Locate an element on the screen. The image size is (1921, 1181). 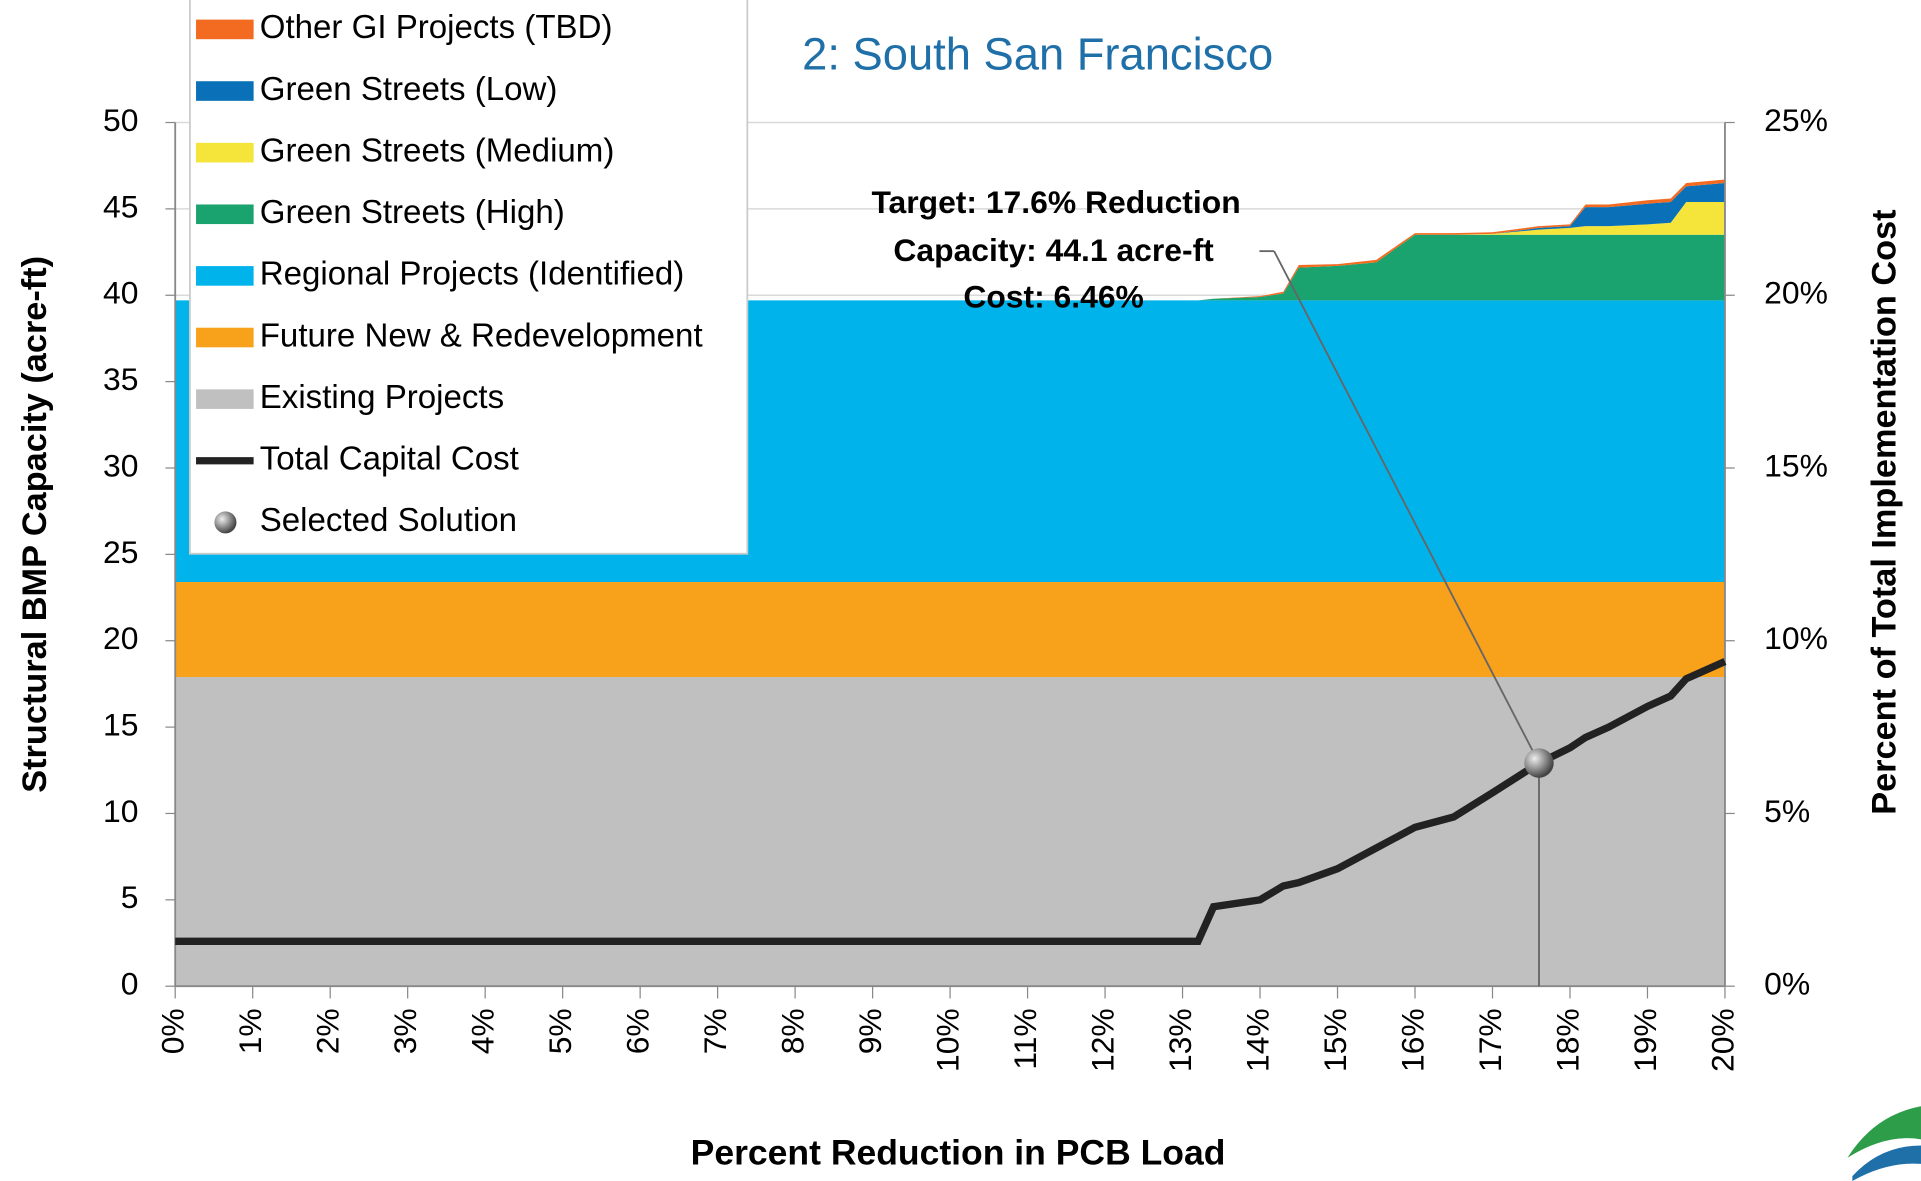
legend-label: Green Streets (Medium) is located at coordinates (437, 150).